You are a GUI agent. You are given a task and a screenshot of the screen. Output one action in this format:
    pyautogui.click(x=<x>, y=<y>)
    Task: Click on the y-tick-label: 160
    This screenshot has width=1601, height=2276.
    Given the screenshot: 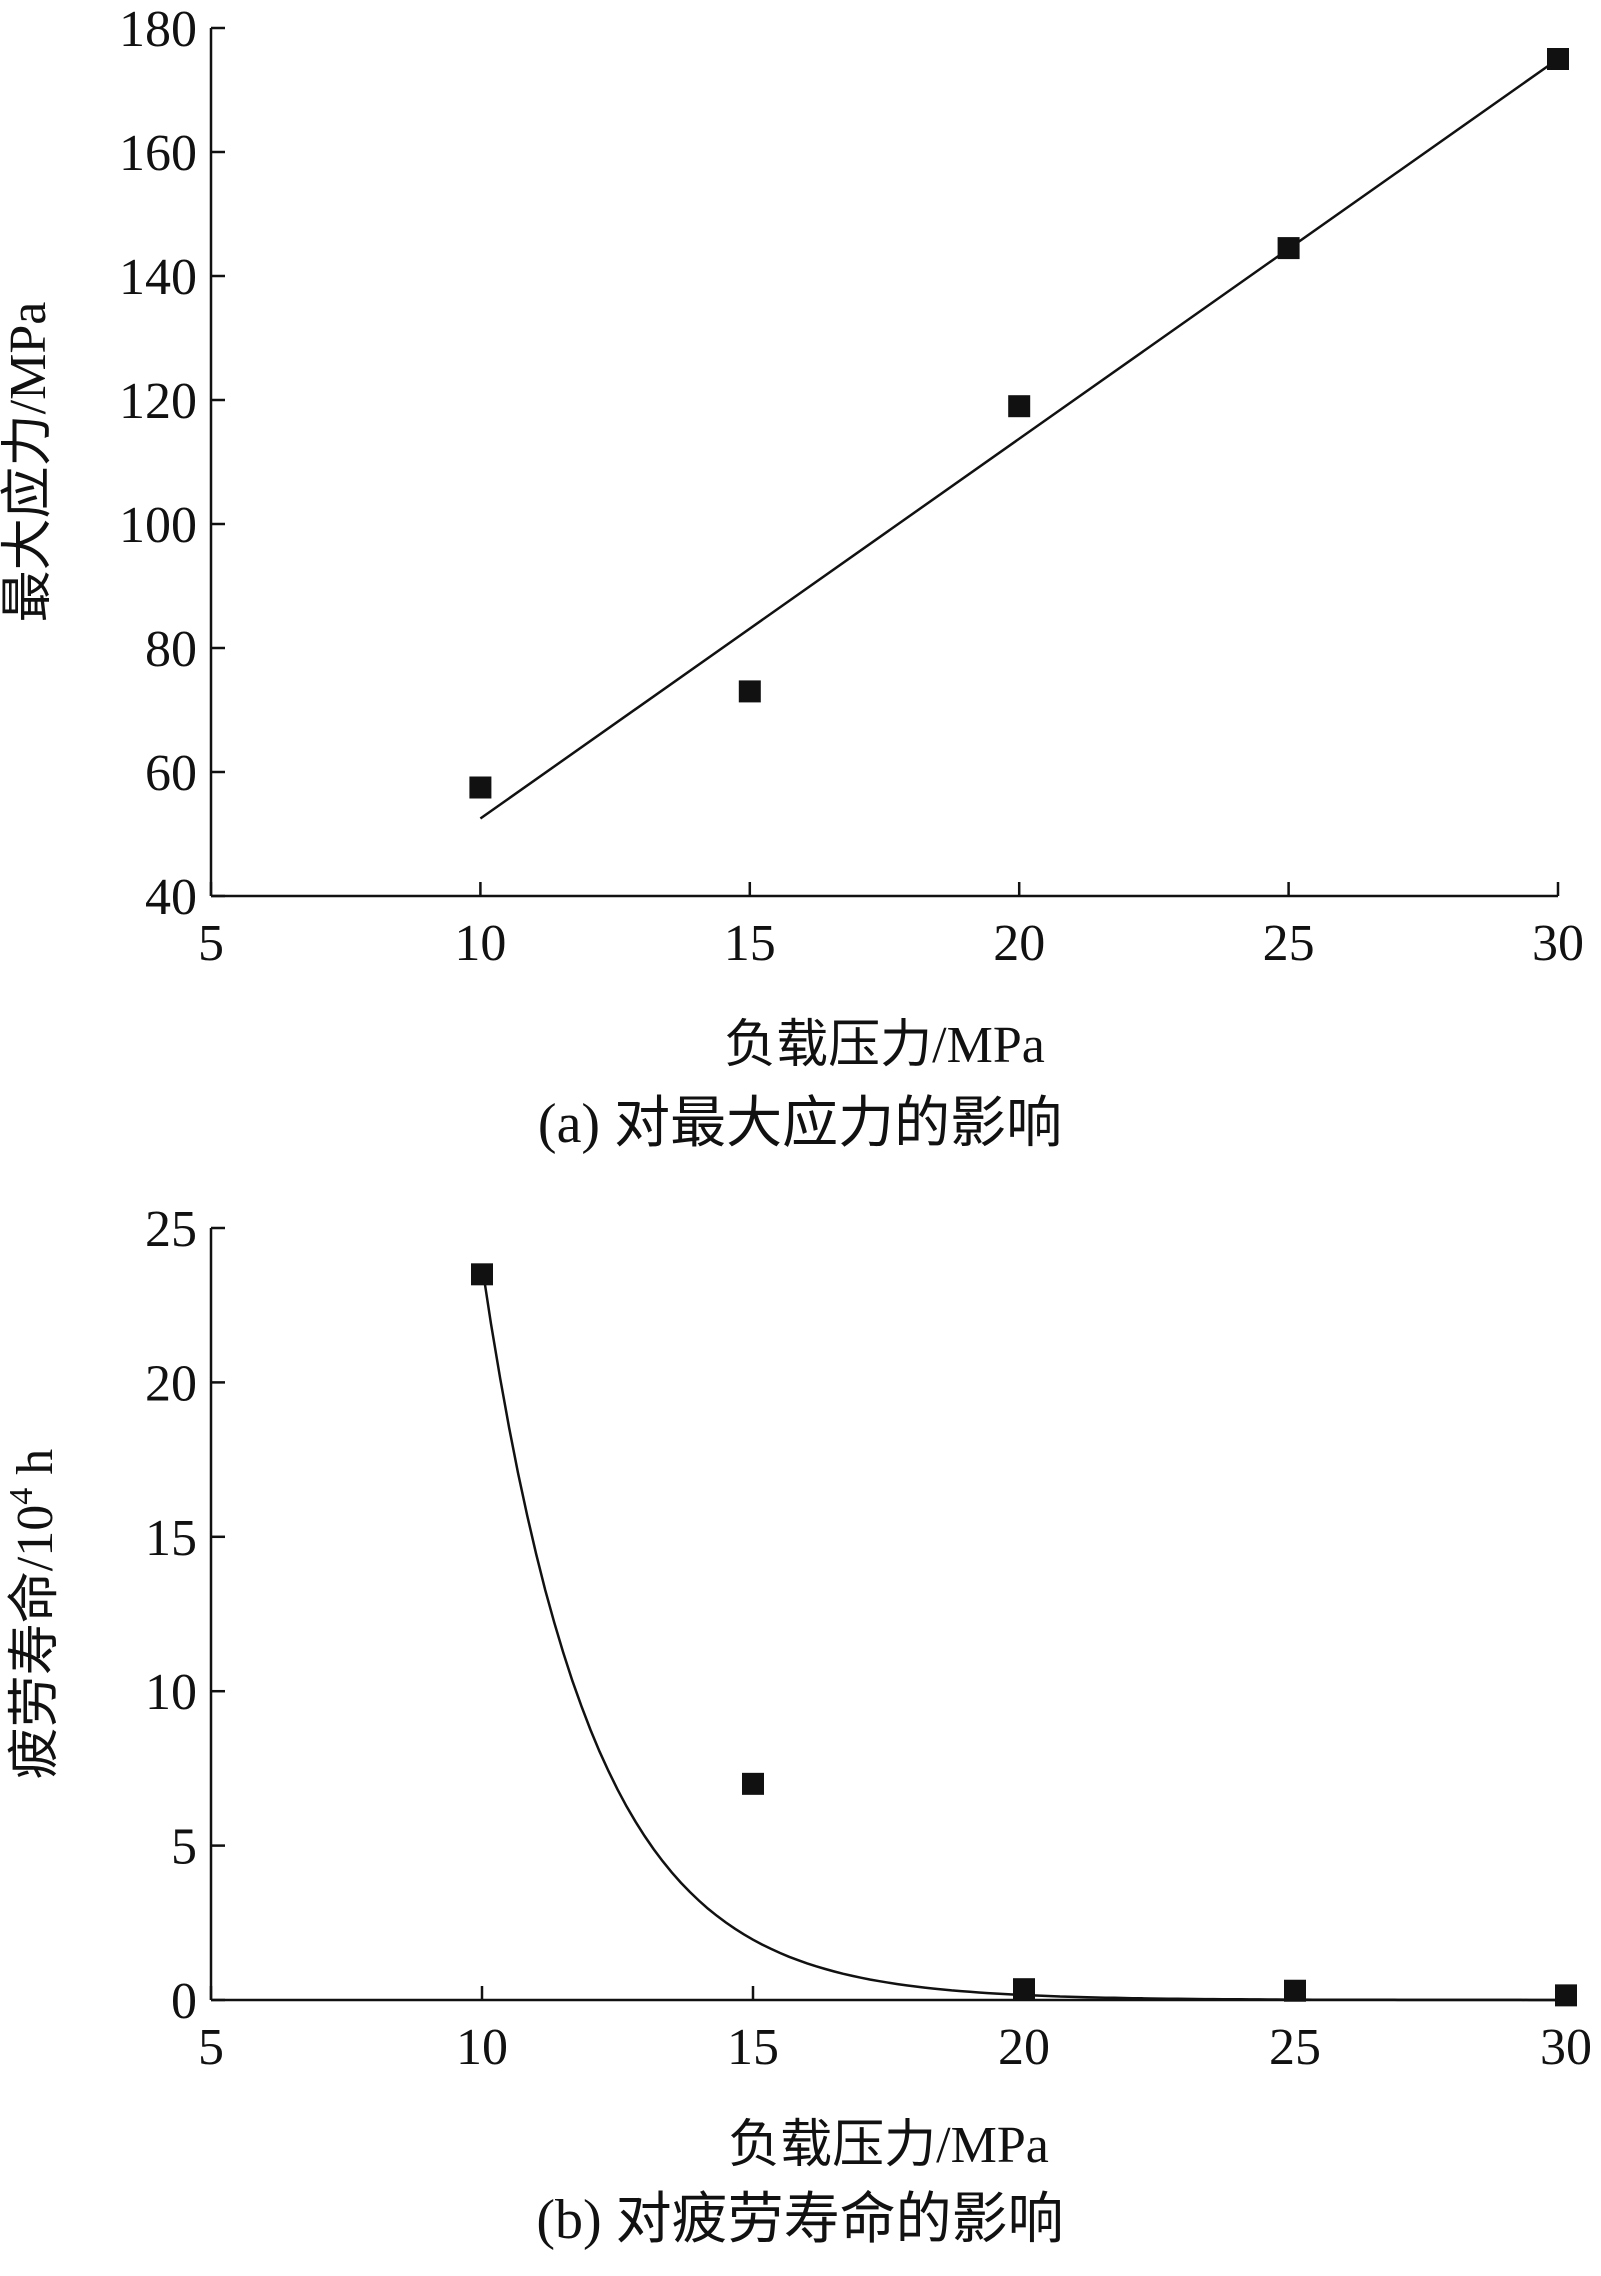 What is the action you would take?
    pyautogui.click(x=158, y=153)
    